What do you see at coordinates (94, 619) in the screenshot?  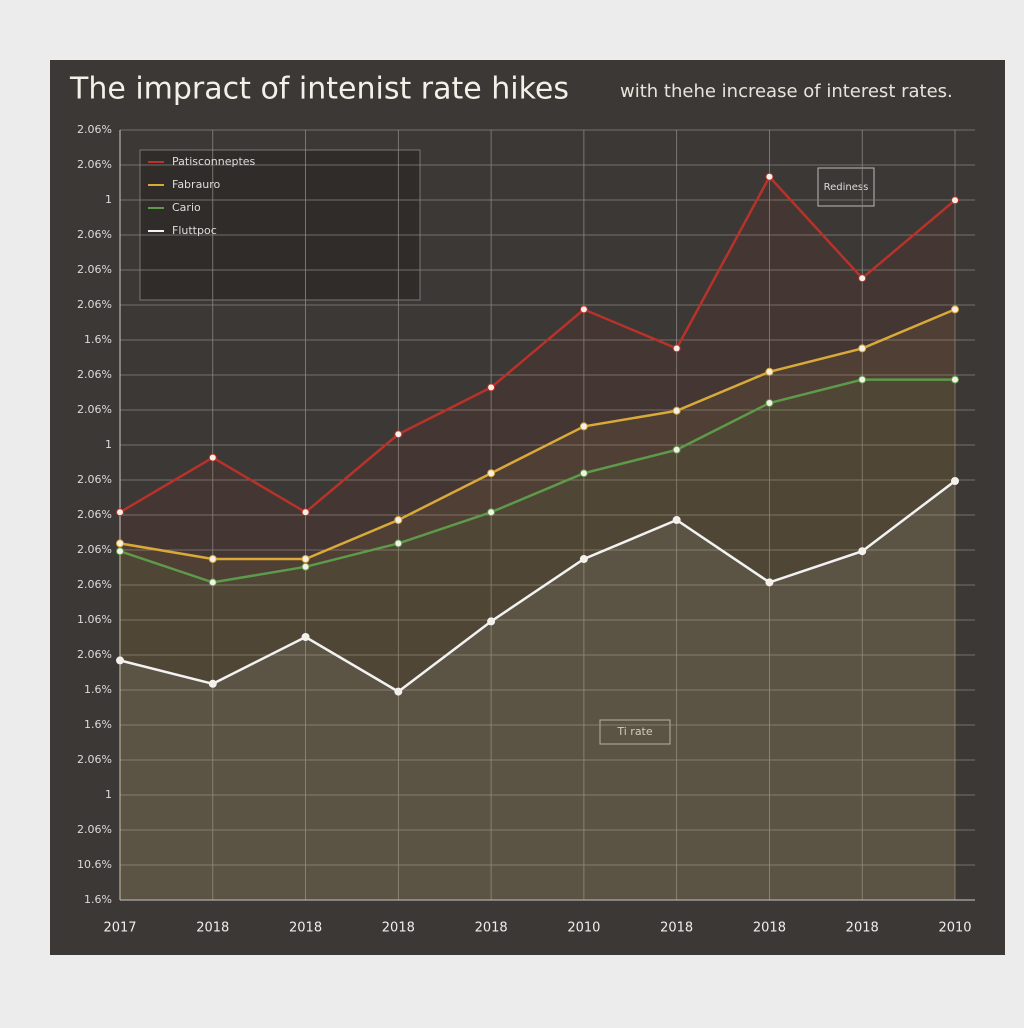 I see `y-tick-label: 1.06%` at bounding box center [94, 619].